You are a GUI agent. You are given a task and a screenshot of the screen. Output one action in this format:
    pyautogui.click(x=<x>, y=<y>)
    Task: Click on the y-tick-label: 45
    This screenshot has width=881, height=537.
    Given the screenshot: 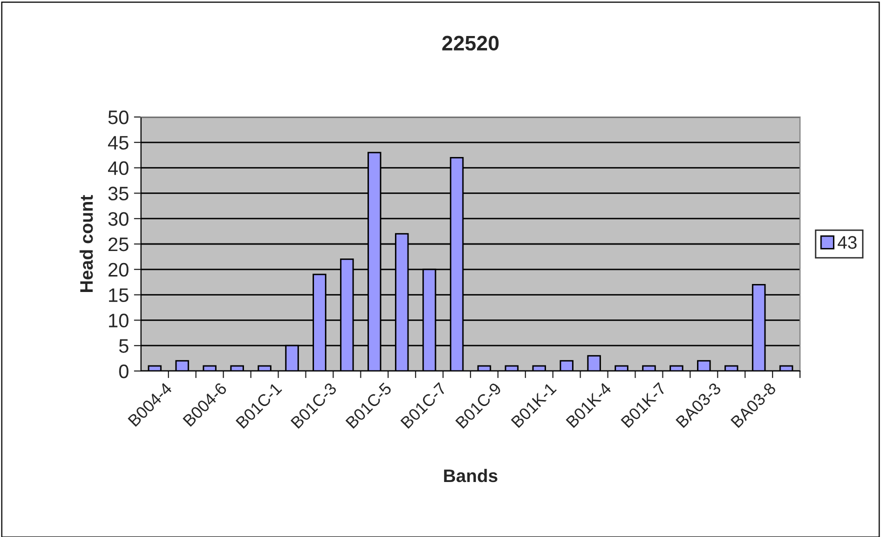 What is the action you would take?
    pyautogui.click(x=118, y=143)
    